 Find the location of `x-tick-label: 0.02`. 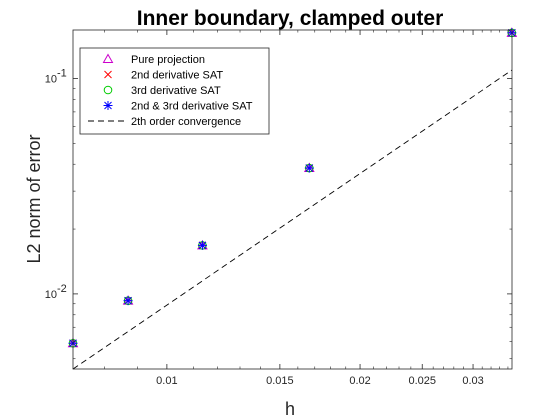

x-tick-label: 0.02 is located at coordinates (359, 381).